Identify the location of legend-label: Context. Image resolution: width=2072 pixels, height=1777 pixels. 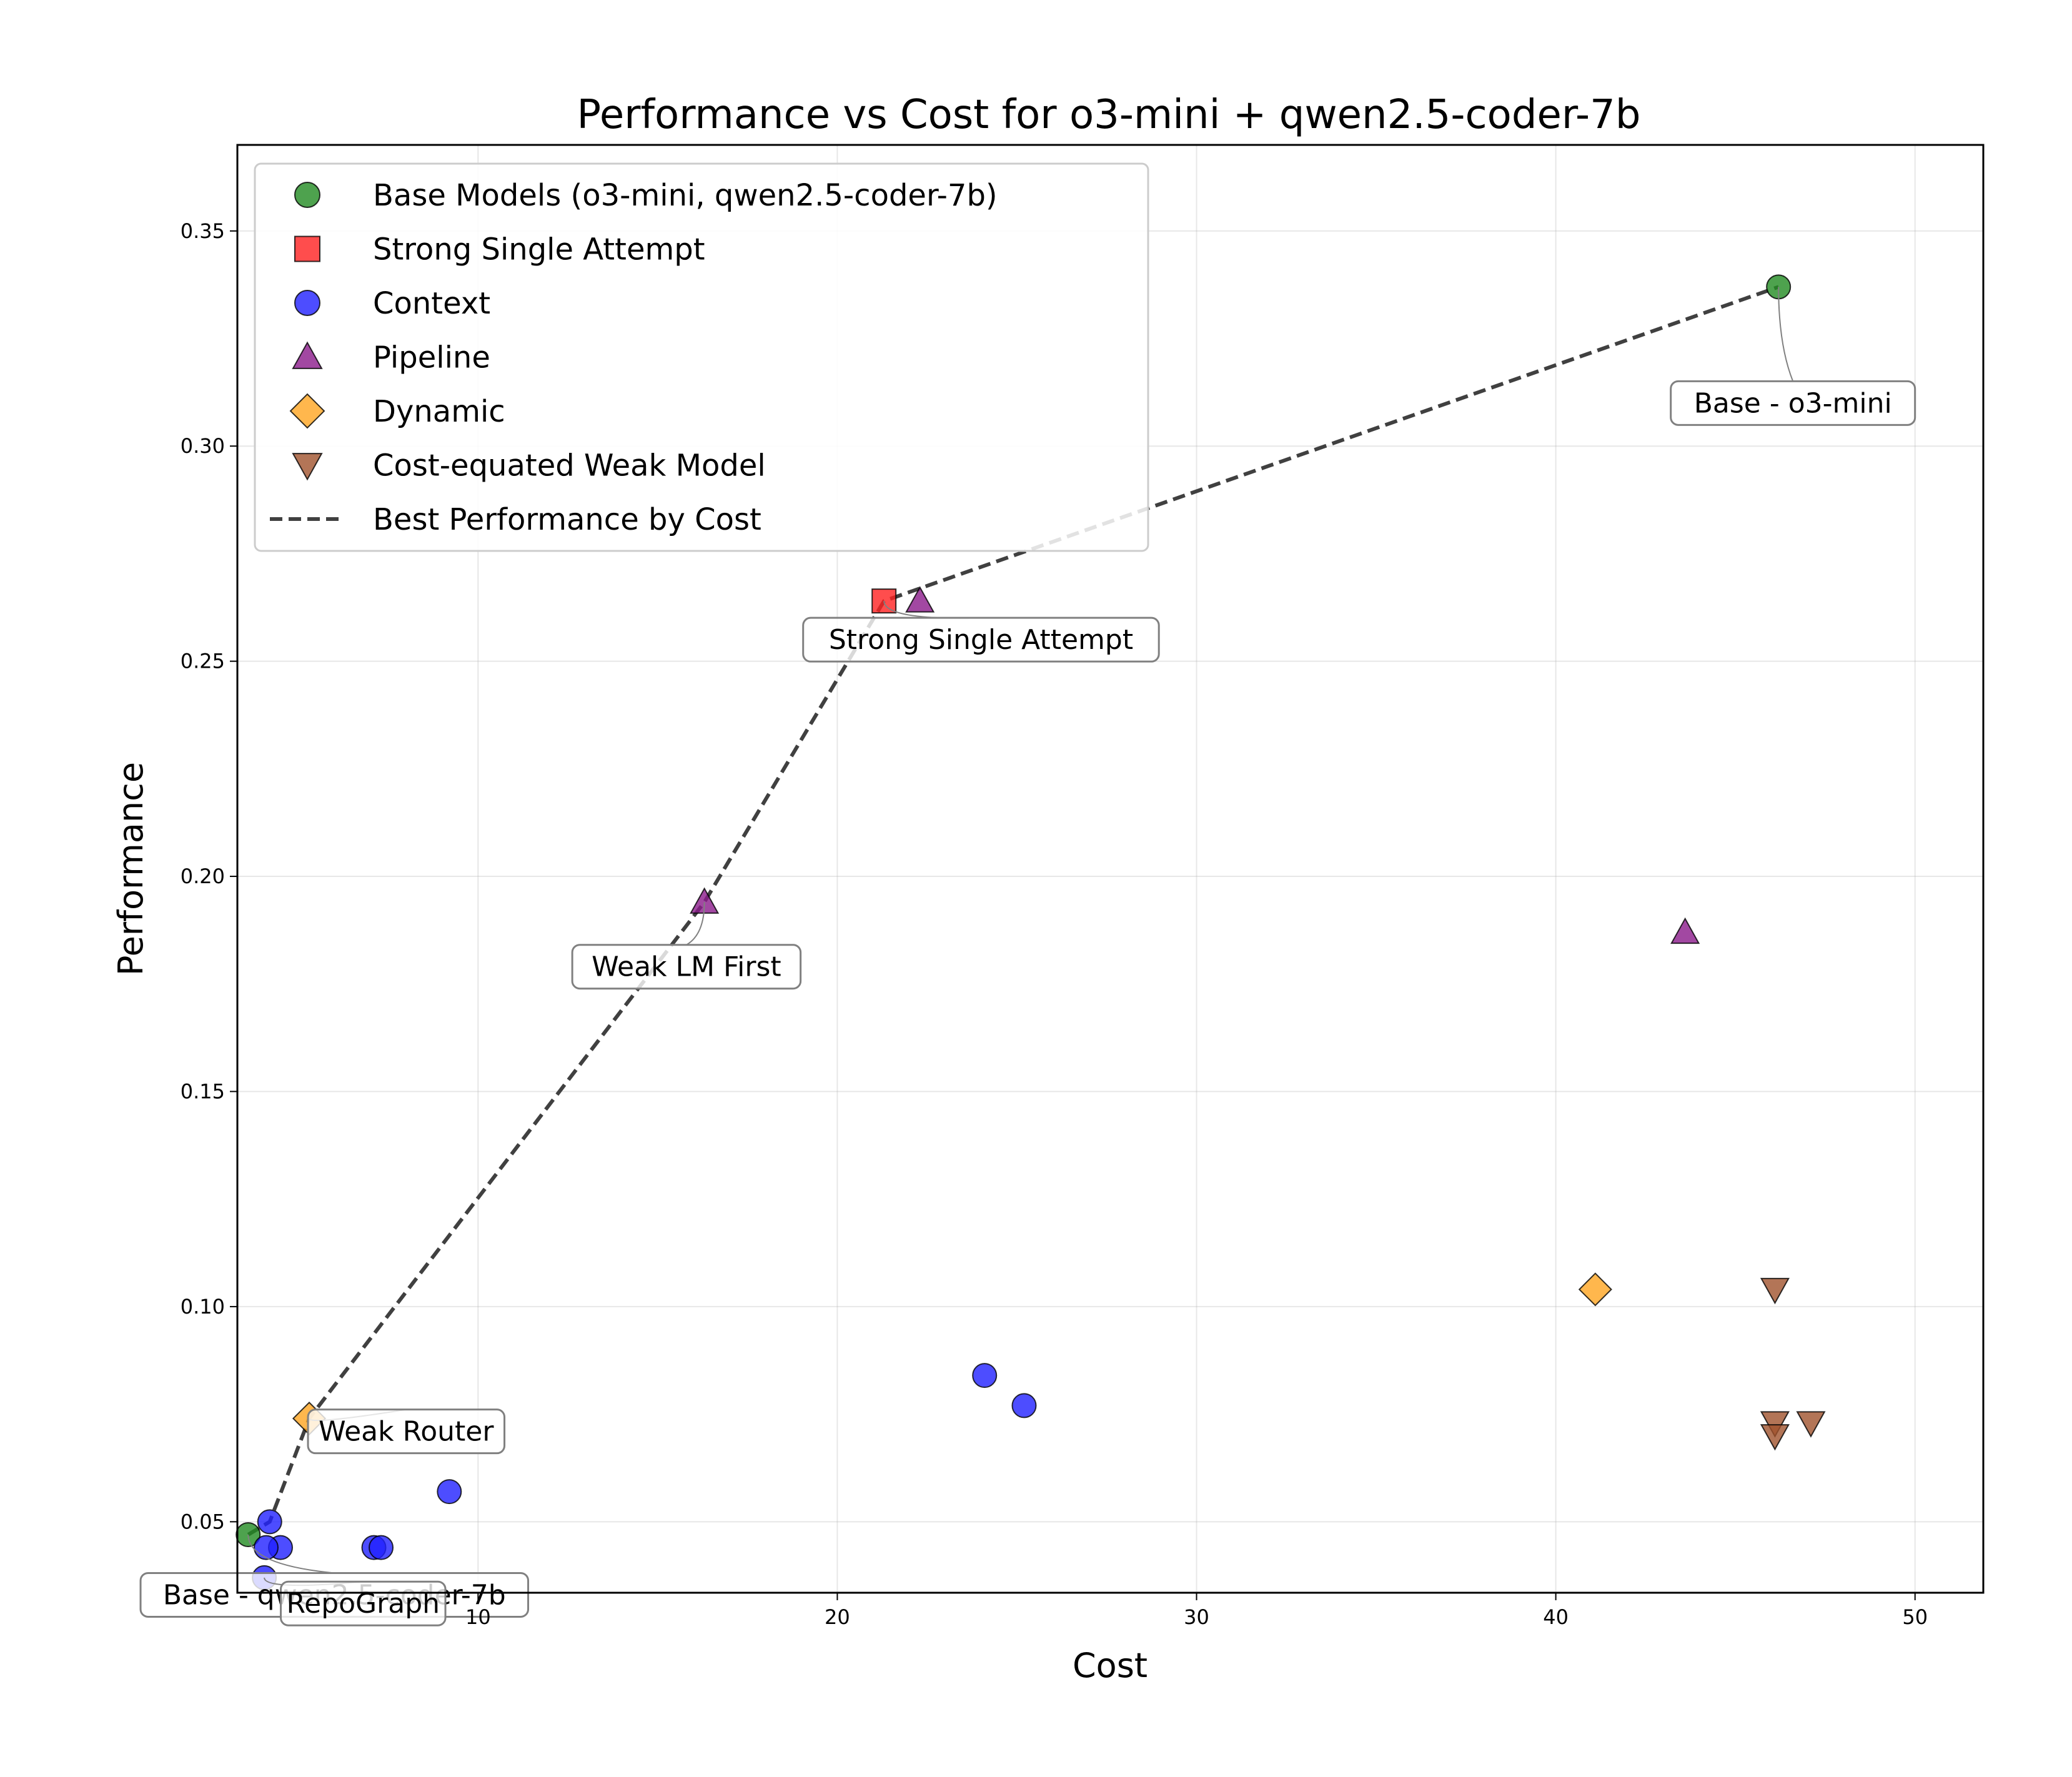
(432, 303).